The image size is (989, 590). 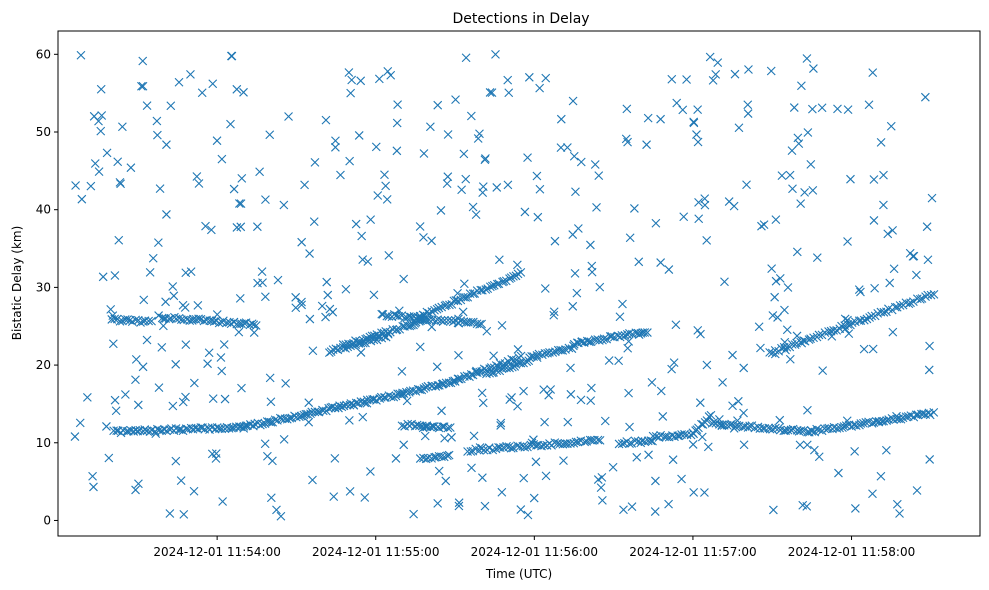 I want to click on y-tick-label: 20, so click(x=43, y=365).